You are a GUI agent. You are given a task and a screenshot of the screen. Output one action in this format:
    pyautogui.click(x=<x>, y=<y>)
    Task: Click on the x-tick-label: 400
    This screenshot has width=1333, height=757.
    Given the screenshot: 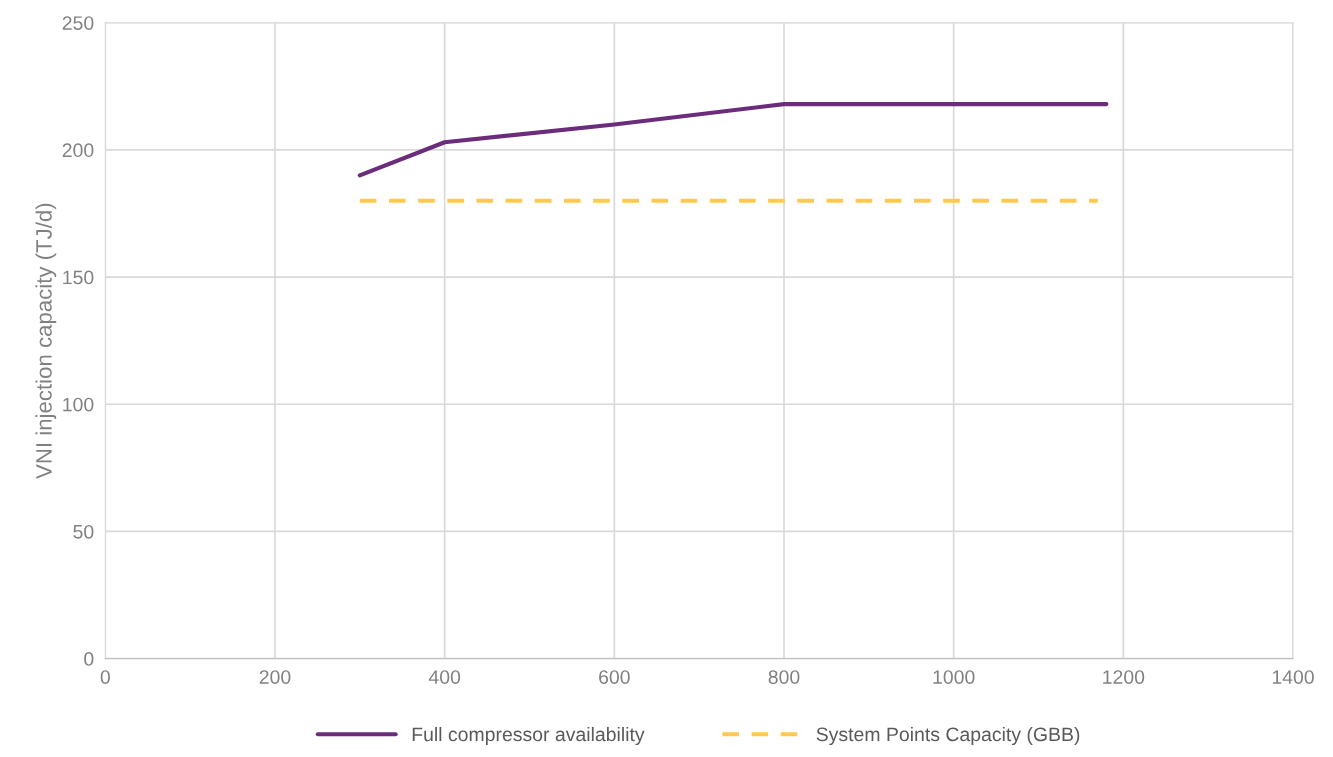 What is the action you would take?
    pyautogui.click(x=444, y=677)
    